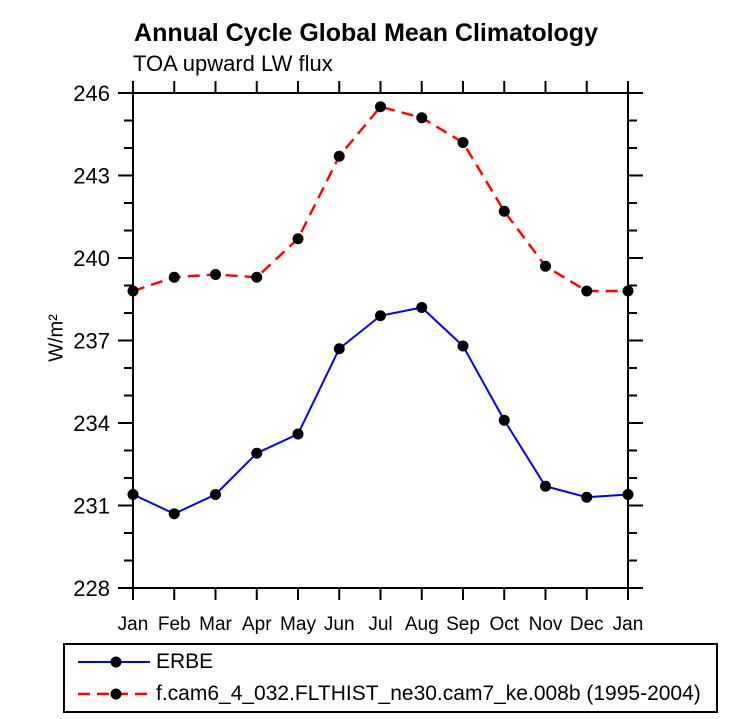 The image size is (732, 719). Describe the element at coordinates (91, 176) in the screenshot. I see `svg-text: 243` at that location.